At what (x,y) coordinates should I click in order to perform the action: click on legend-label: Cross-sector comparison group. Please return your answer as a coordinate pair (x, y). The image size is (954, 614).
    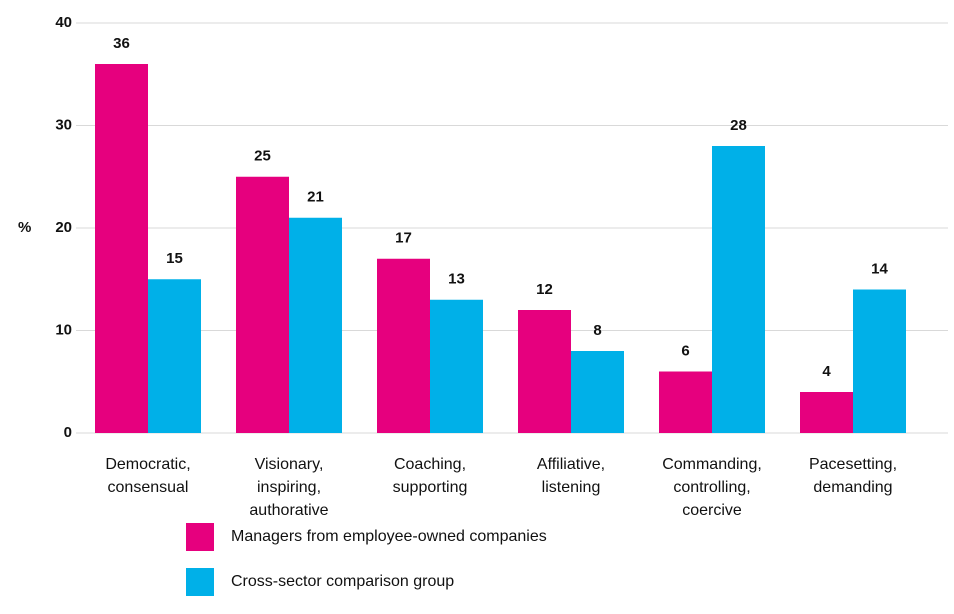
    Looking at the image, I should click on (342, 581).